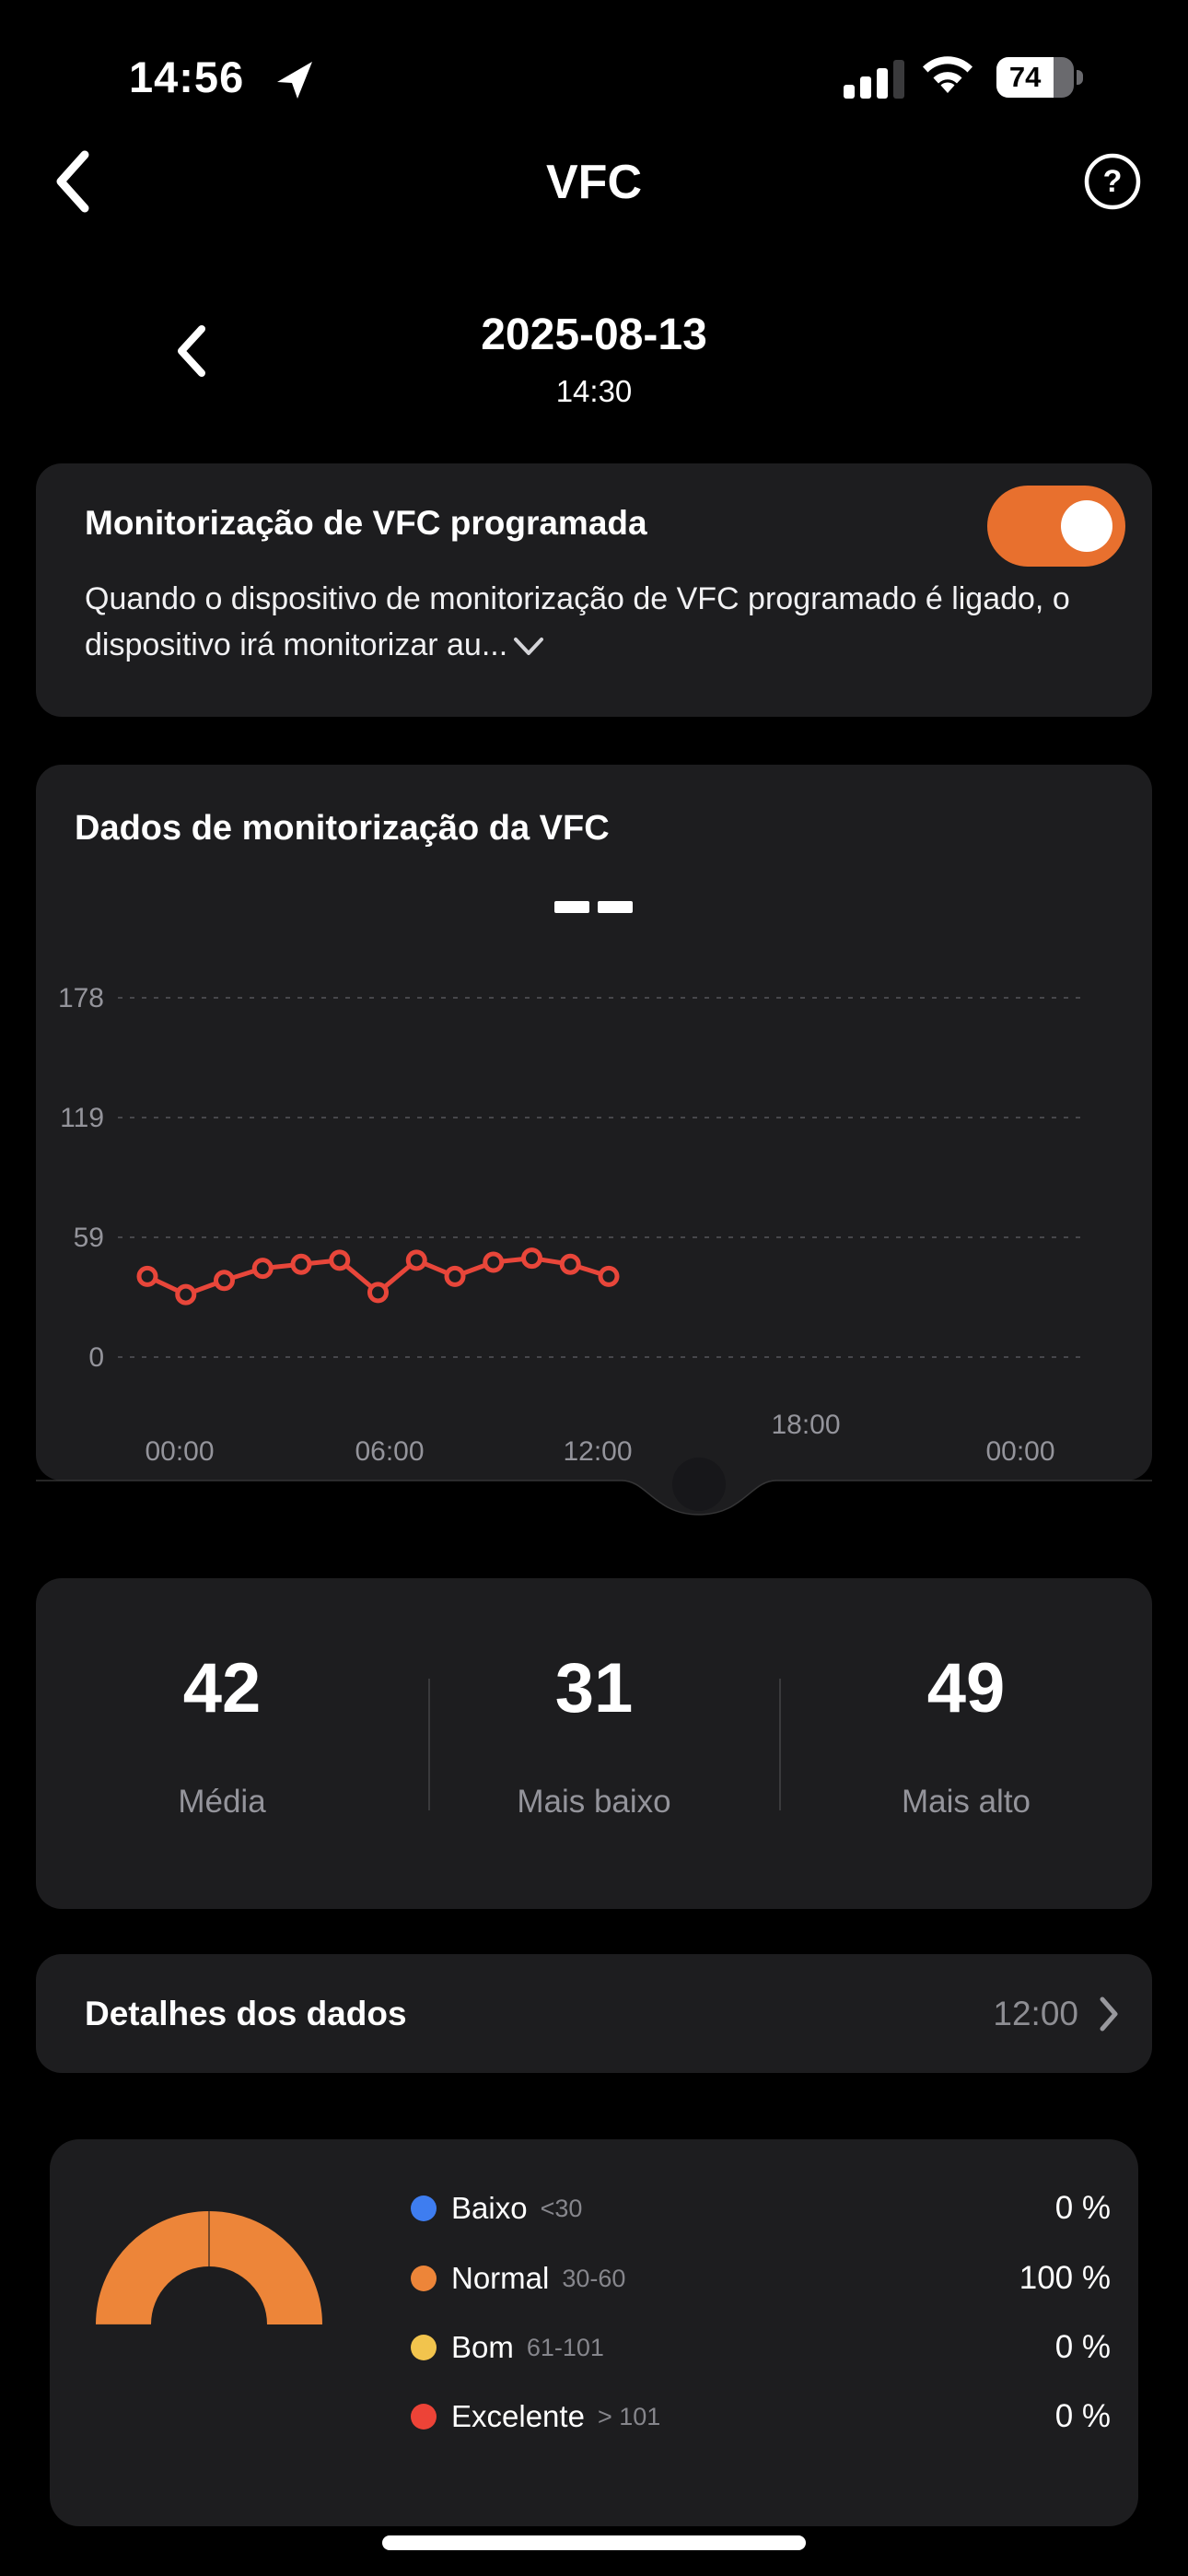 This screenshot has width=1188, height=2576. What do you see at coordinates (874, 79) in the screenshot?
I see `cellular-signal-icon` at bounding box center [874, 79].